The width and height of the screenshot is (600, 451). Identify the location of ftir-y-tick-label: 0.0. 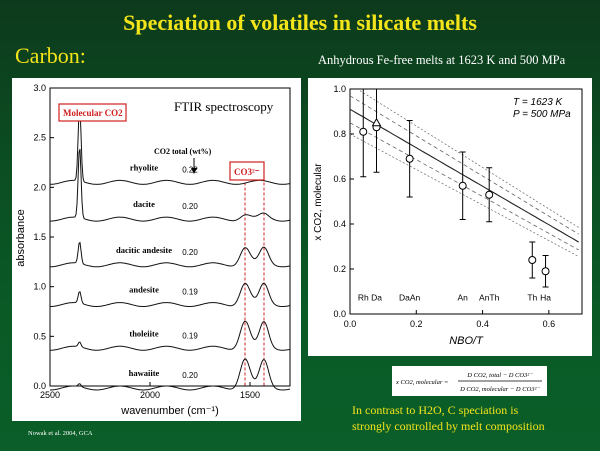
(39, 386).